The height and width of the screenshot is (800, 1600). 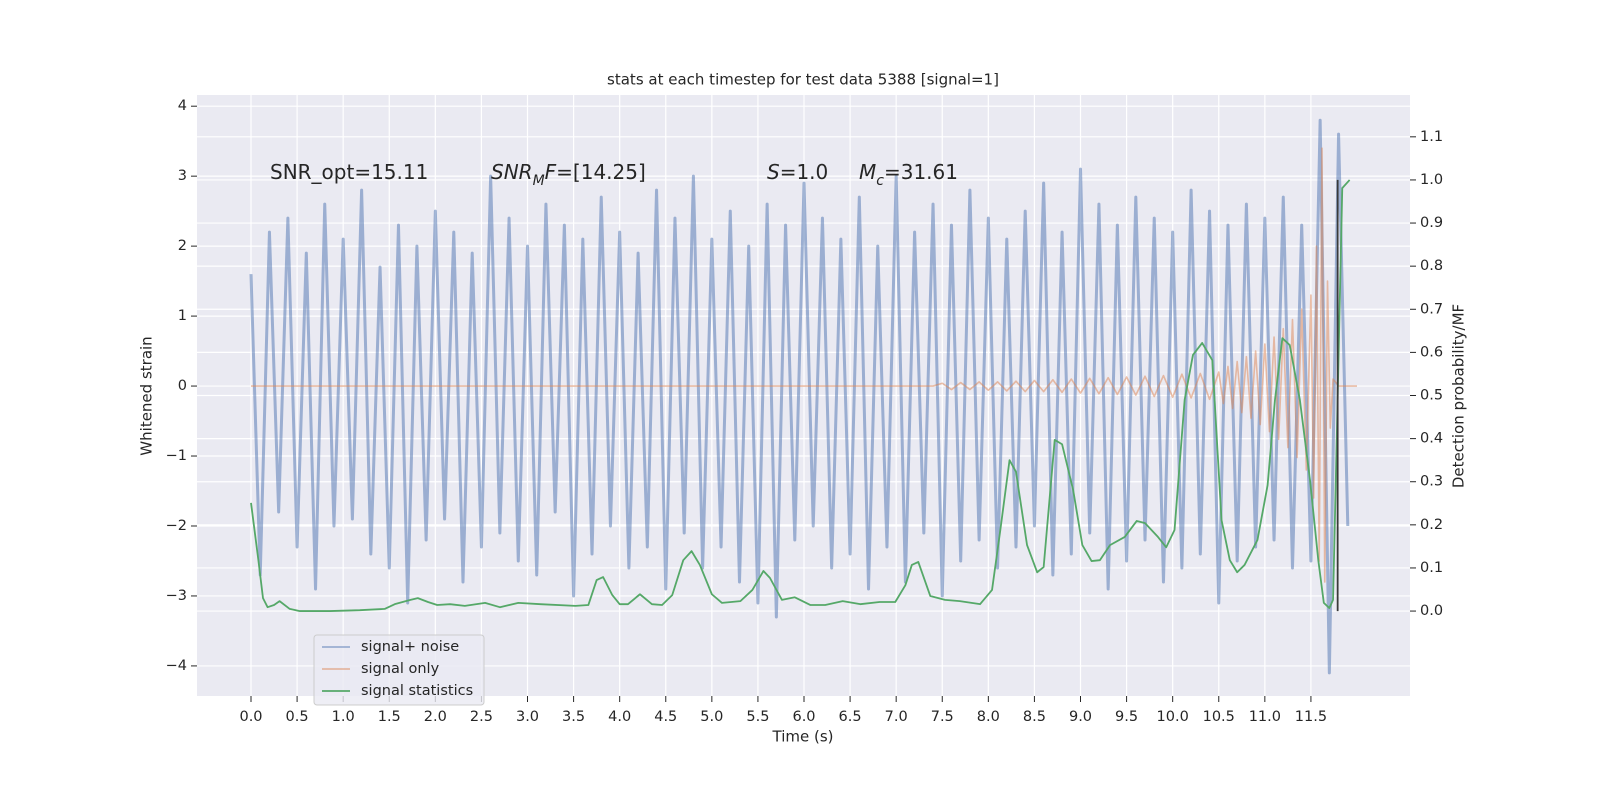 What do you see at coordinates (417, 691) in the screenshot?
I see `legend-label: signal statistics` at bounding box center [417, 691].